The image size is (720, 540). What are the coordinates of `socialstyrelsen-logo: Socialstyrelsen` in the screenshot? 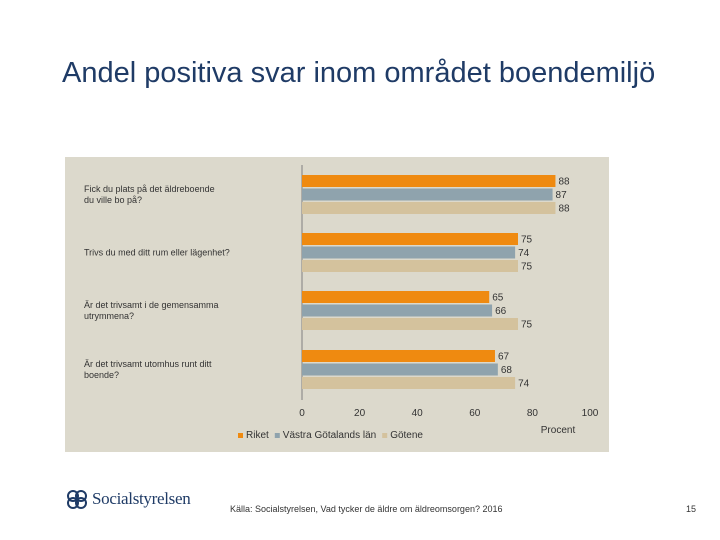 It's located at (128, 499).